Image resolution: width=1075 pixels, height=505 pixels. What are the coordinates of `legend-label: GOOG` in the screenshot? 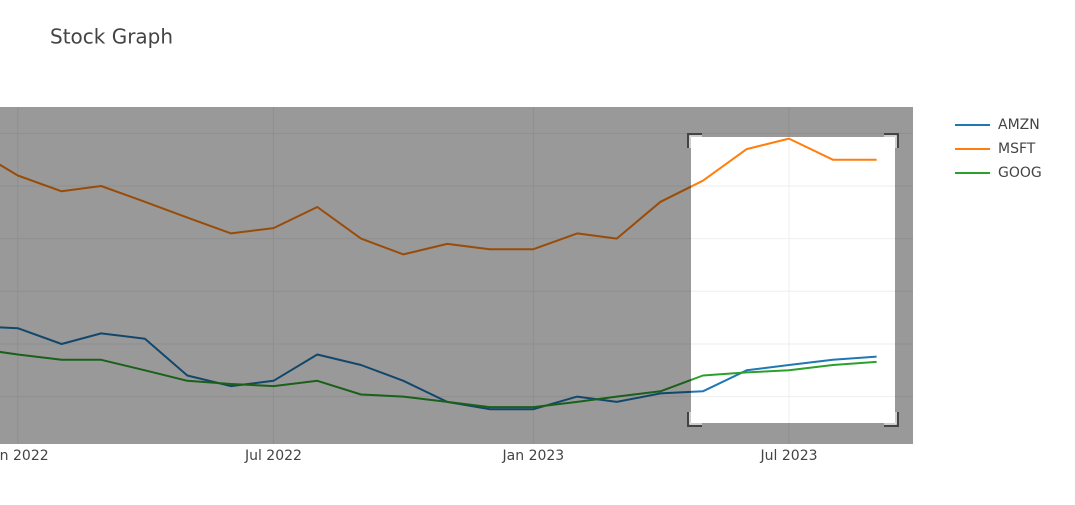 It's located at (1020, 173).